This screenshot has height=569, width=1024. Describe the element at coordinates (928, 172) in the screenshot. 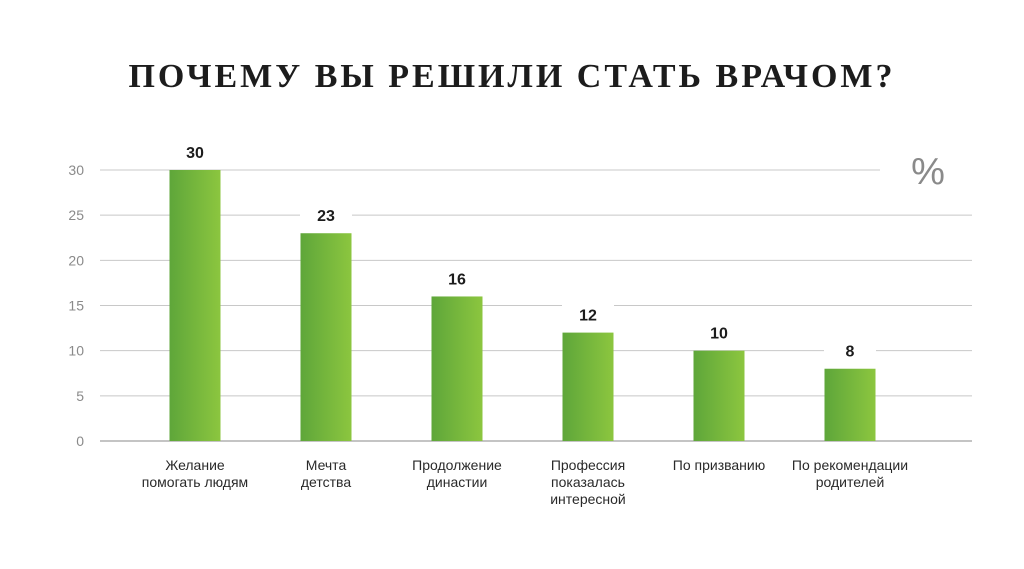

I see `unit-label: %` at that location.